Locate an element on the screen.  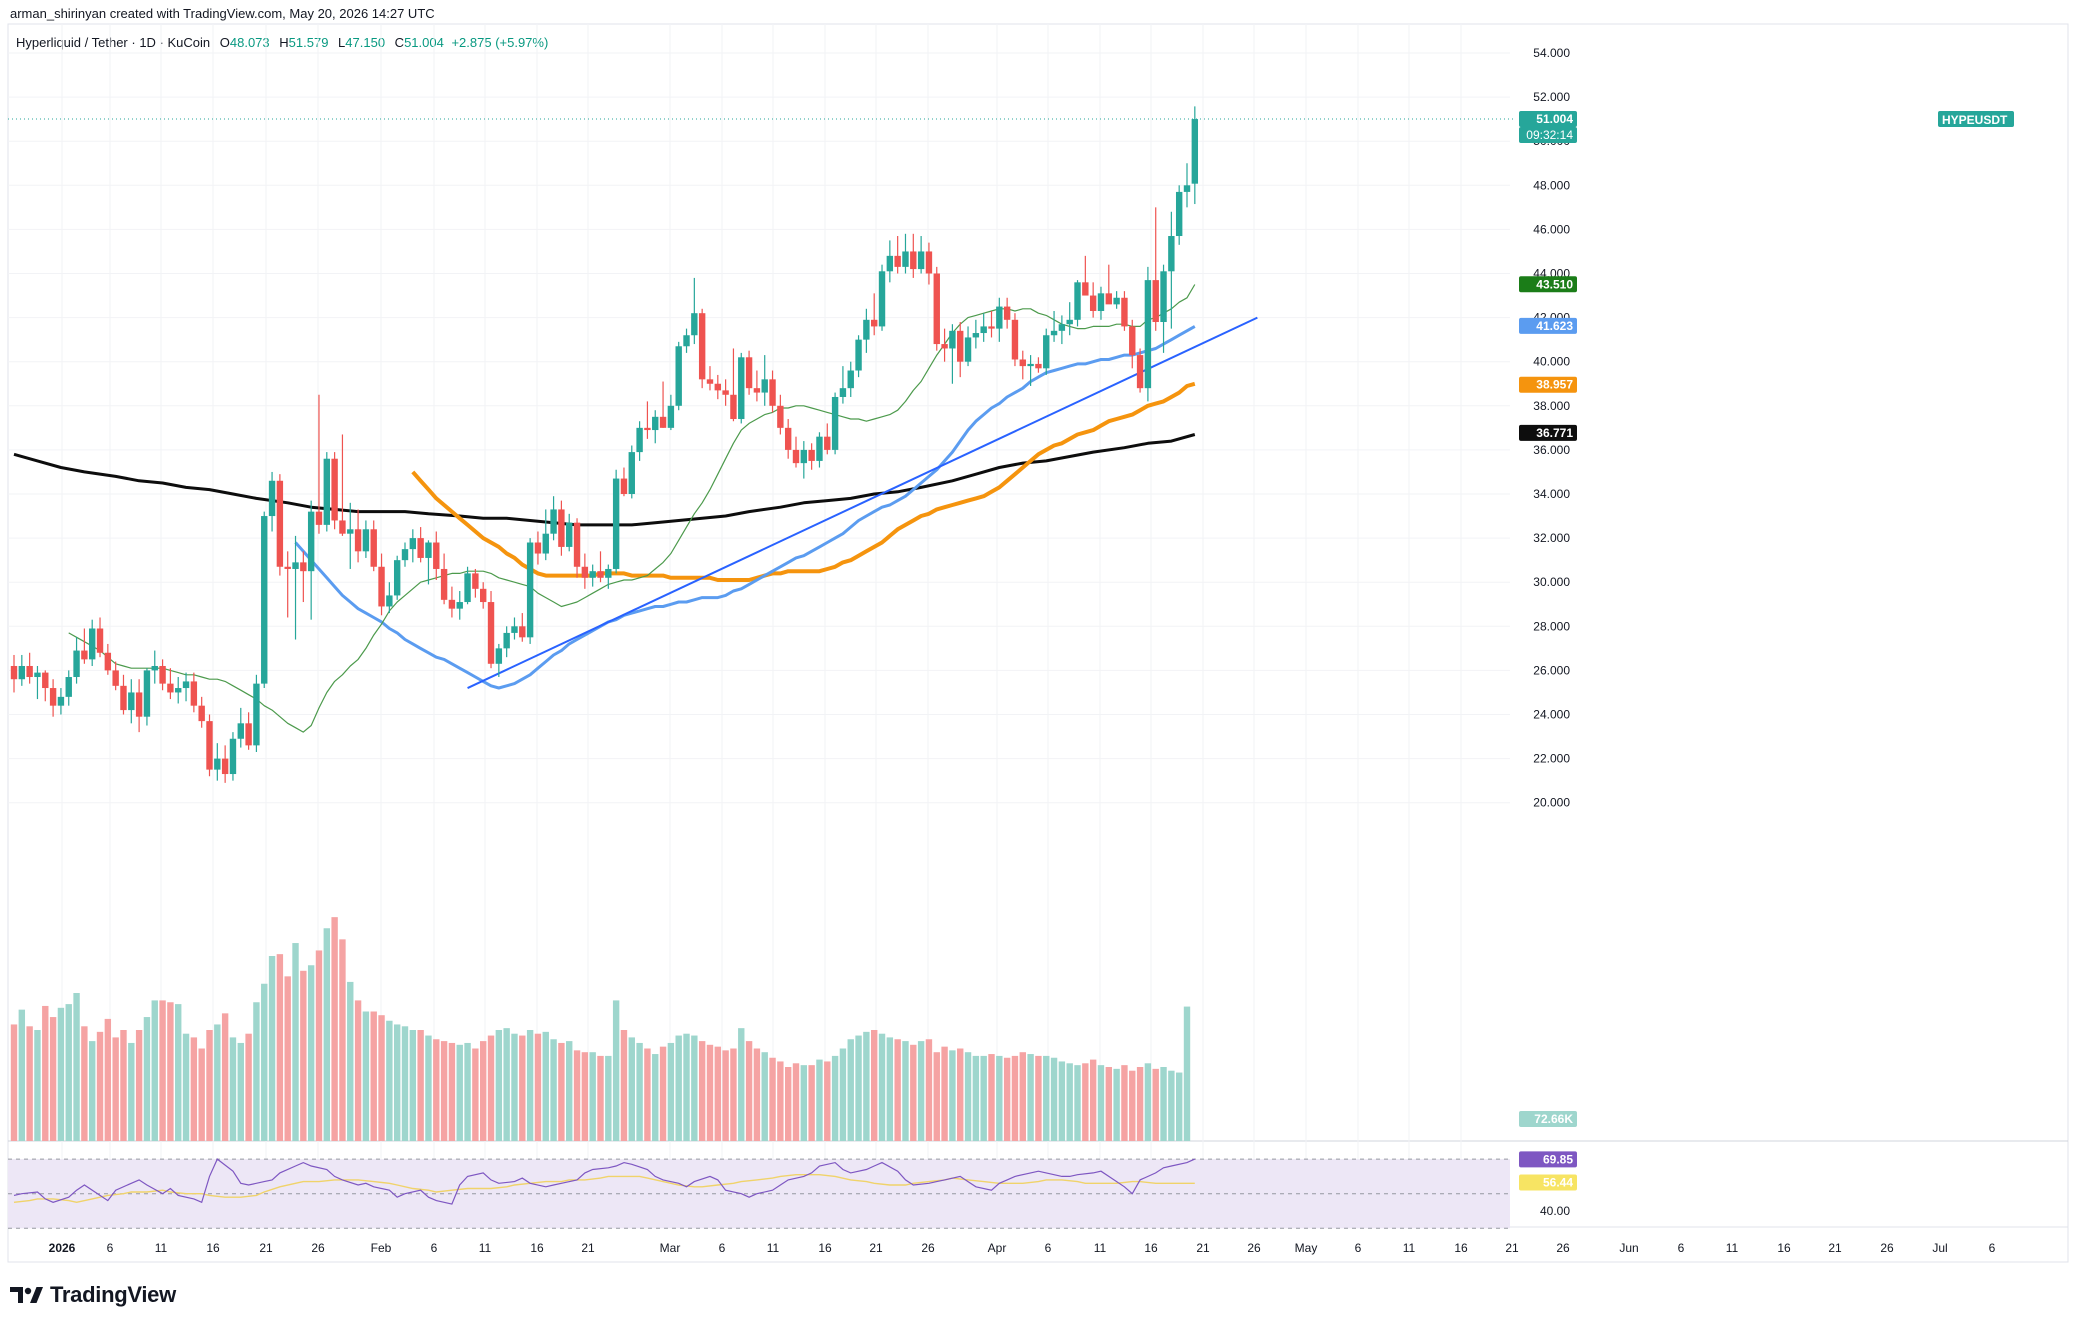
rsi-ma-badge-text: 56.44 is located at coordinates (1558, 1183).